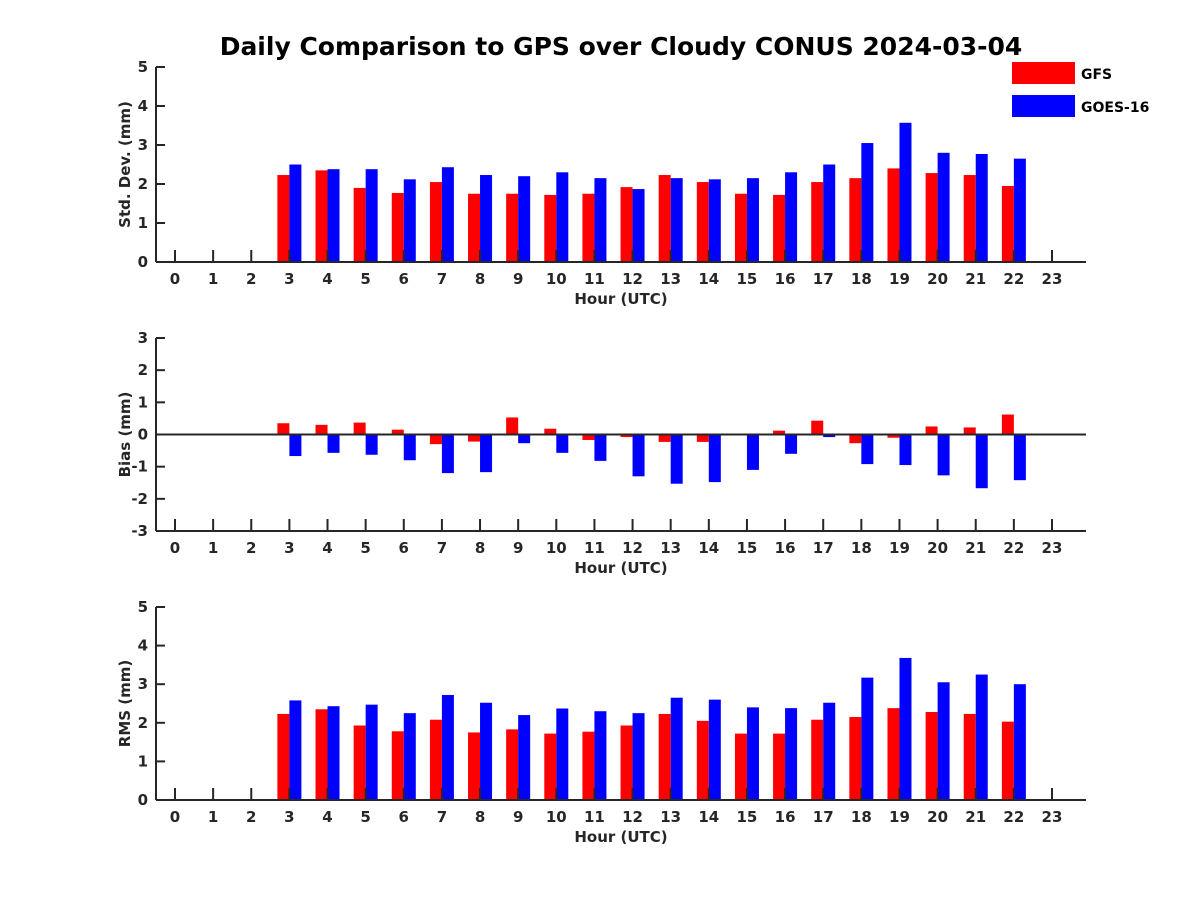 The image size is (1200, 900). Describe the element at coordinates (125, 435) in the screenshot. I see `y-axis-label: Bias (mm)` at that location.